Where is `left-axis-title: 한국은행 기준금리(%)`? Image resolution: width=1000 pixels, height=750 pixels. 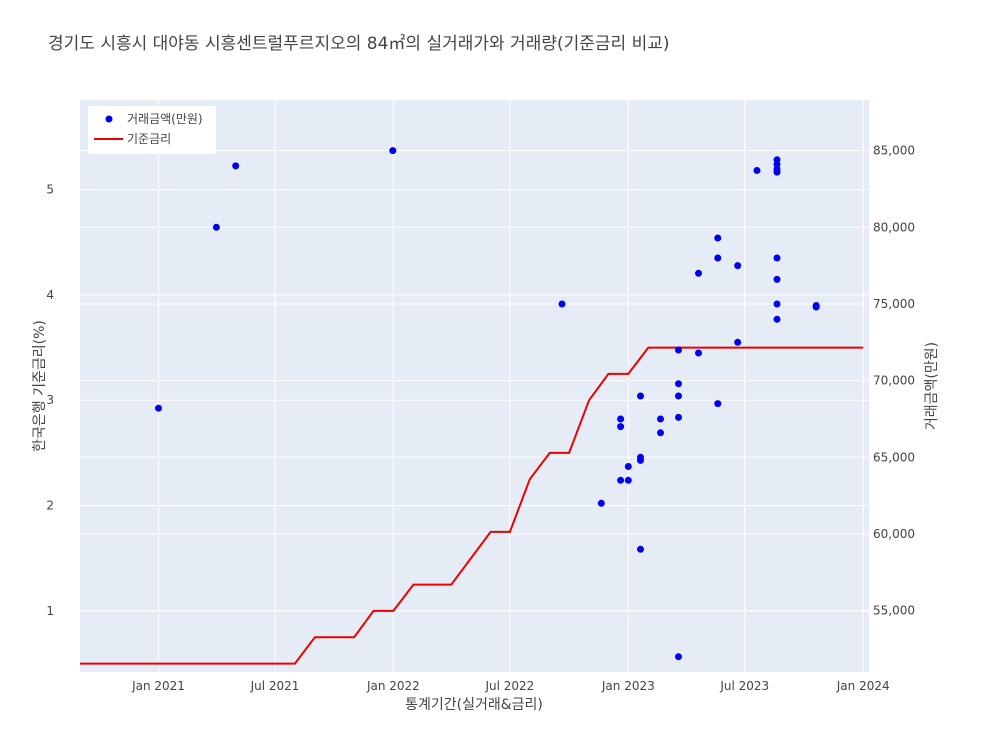
left-axis-title: 한국은행 기준금리(%) is located at coordinates (40, 386).